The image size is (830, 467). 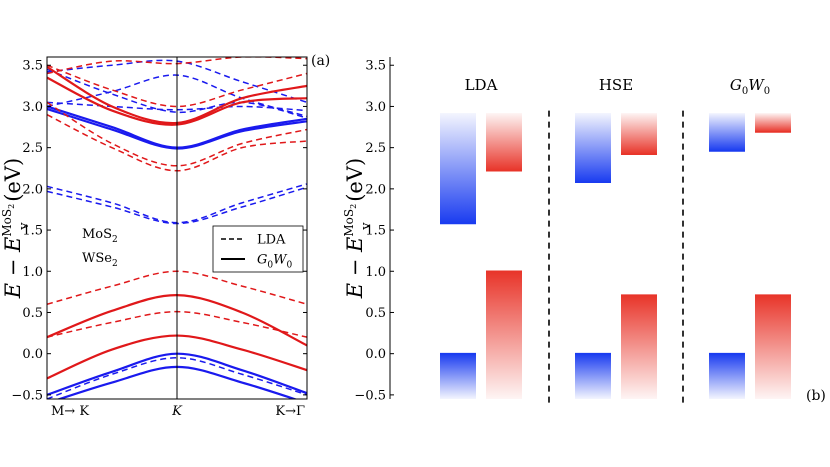 I want to click on panel-b-label: (b), so click(x=816, y=396).